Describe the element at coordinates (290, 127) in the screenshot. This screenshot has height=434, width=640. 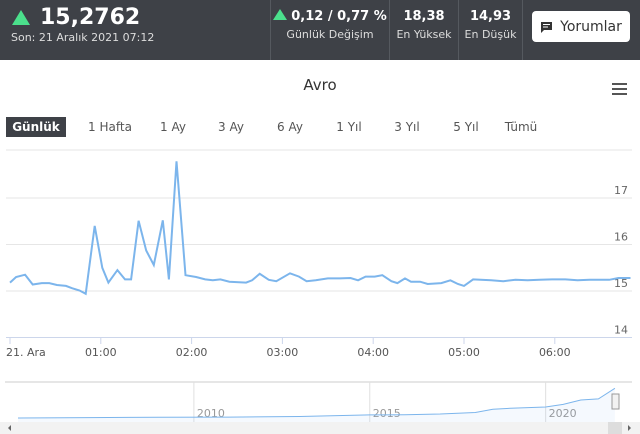
I see `range-6-ay: 6 Ay` at that location.